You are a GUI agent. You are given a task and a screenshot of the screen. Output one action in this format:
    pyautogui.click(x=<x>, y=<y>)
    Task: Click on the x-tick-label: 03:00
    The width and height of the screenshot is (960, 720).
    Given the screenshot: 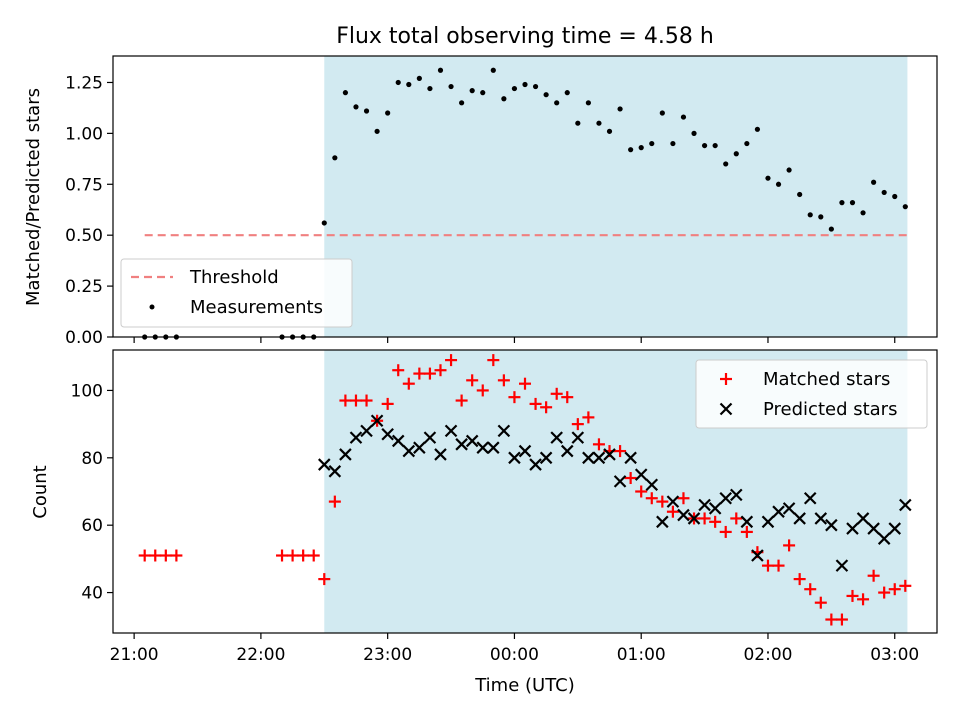 What is the action you would take?
    pyautogui.click(x=894, y=655)
    